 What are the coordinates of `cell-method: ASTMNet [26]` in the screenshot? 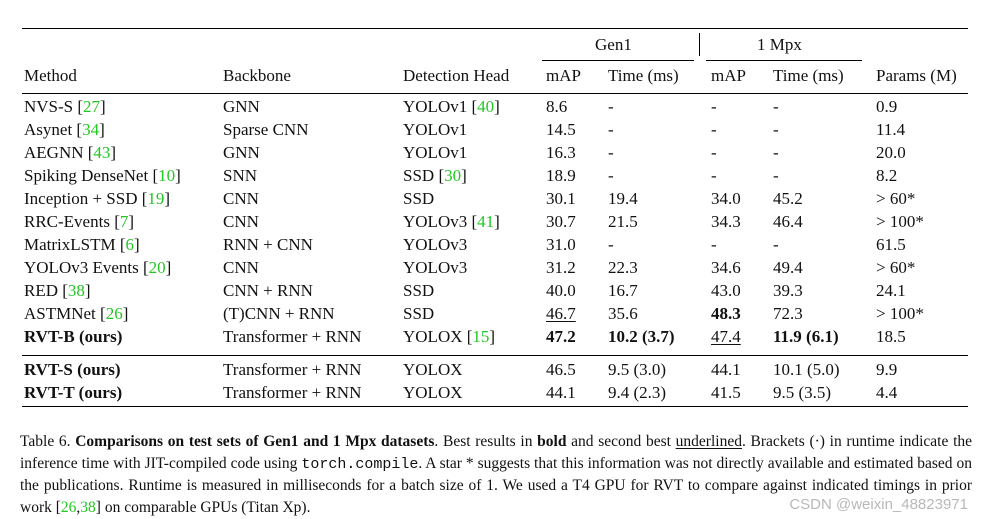 It's located at (76, 314).